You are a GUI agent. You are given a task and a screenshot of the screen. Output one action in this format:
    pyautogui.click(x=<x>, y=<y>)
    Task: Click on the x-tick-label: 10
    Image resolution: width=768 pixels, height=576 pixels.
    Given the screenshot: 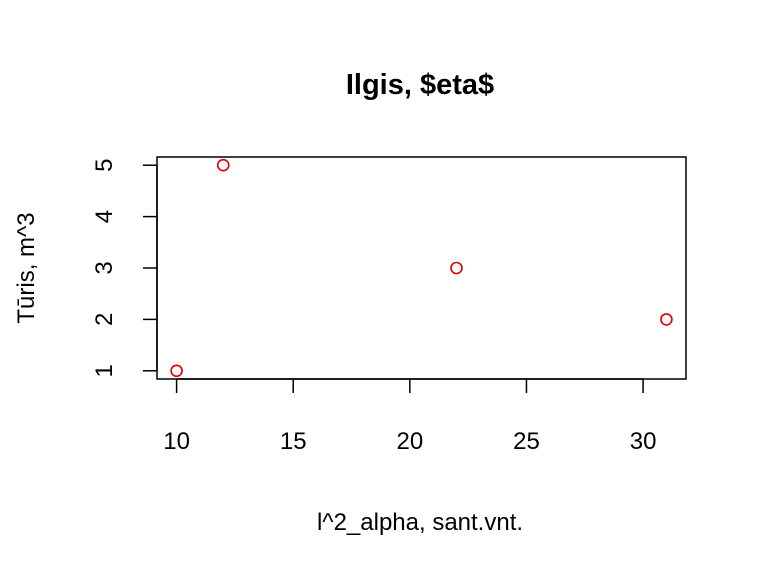 What is the action you would take?
    pyautogui.click(x=176, y=441)
    